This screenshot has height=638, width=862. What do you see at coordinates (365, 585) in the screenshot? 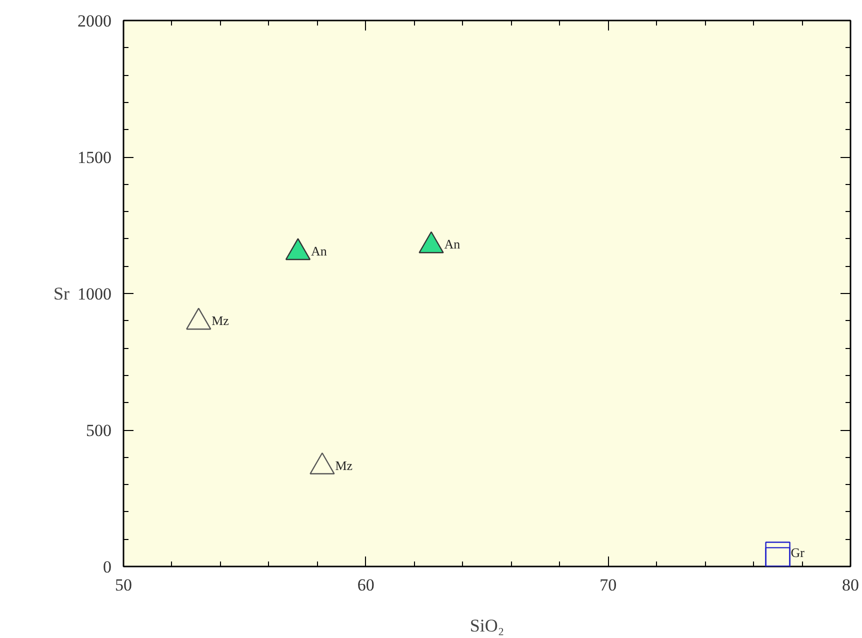
I see `x-tick-label: 60` at bounding box center [365, 585].